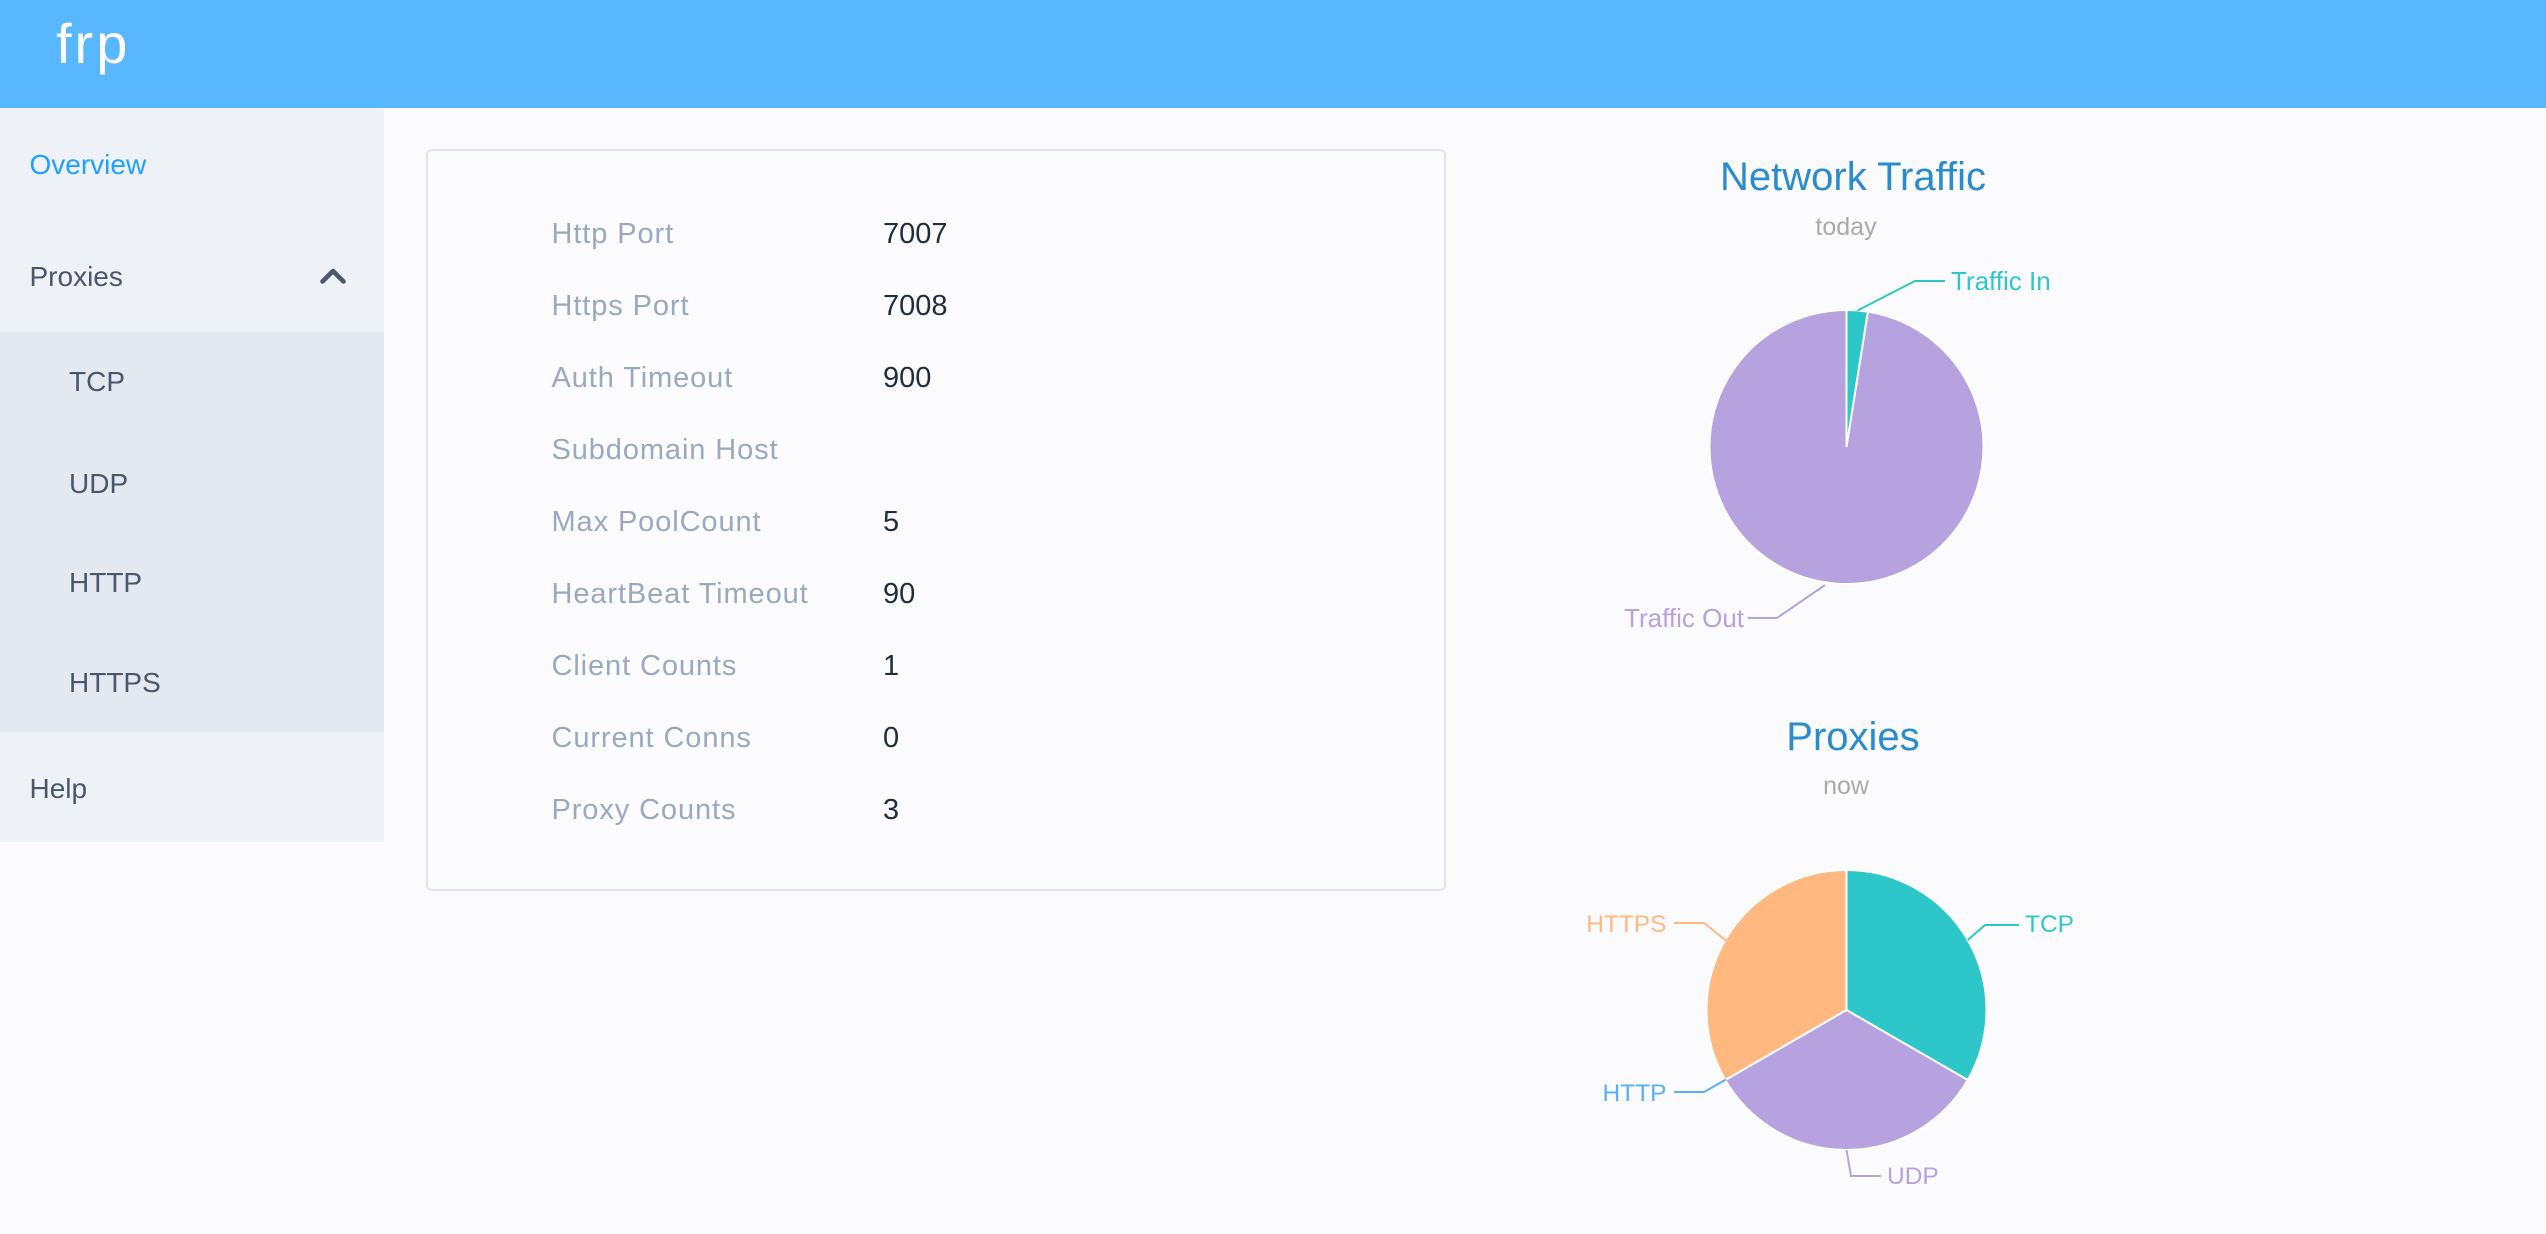  I want to click on svg-text: Traffic Out, so click(1684, 618).